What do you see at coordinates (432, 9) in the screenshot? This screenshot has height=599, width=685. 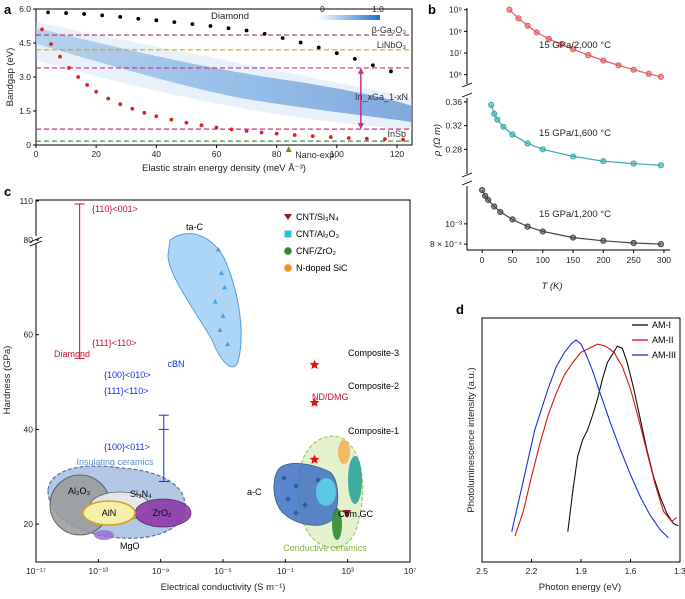 I see `panel-b-label: b` at bounding box center [432, 9].